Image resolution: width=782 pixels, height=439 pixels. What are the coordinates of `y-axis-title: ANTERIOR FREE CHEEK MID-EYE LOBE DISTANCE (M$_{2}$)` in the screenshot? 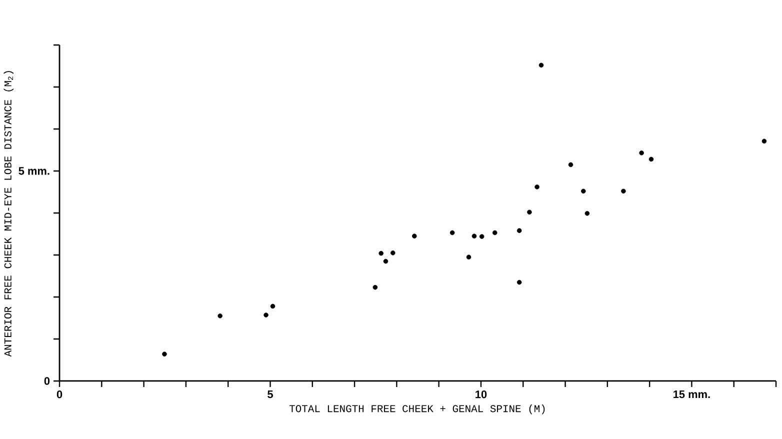 It's located at (9, 214).